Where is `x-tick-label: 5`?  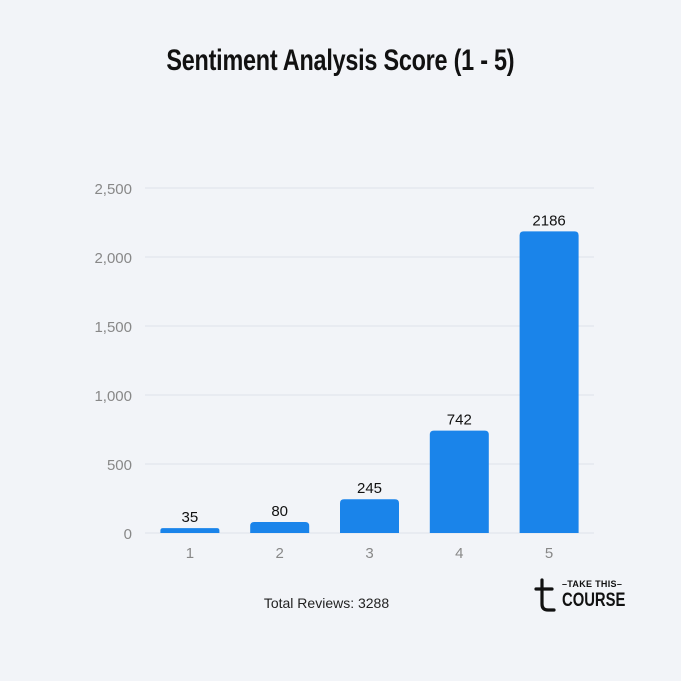 x-tick-label: 5 is located at coordinates (549, 553).